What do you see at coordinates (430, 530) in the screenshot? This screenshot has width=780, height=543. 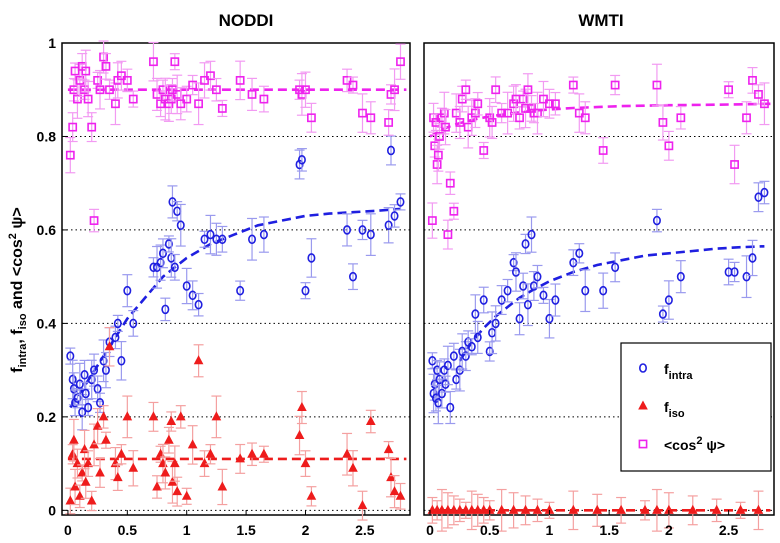 I see `x-tick-label: 0` at bounding box center [430, 530].